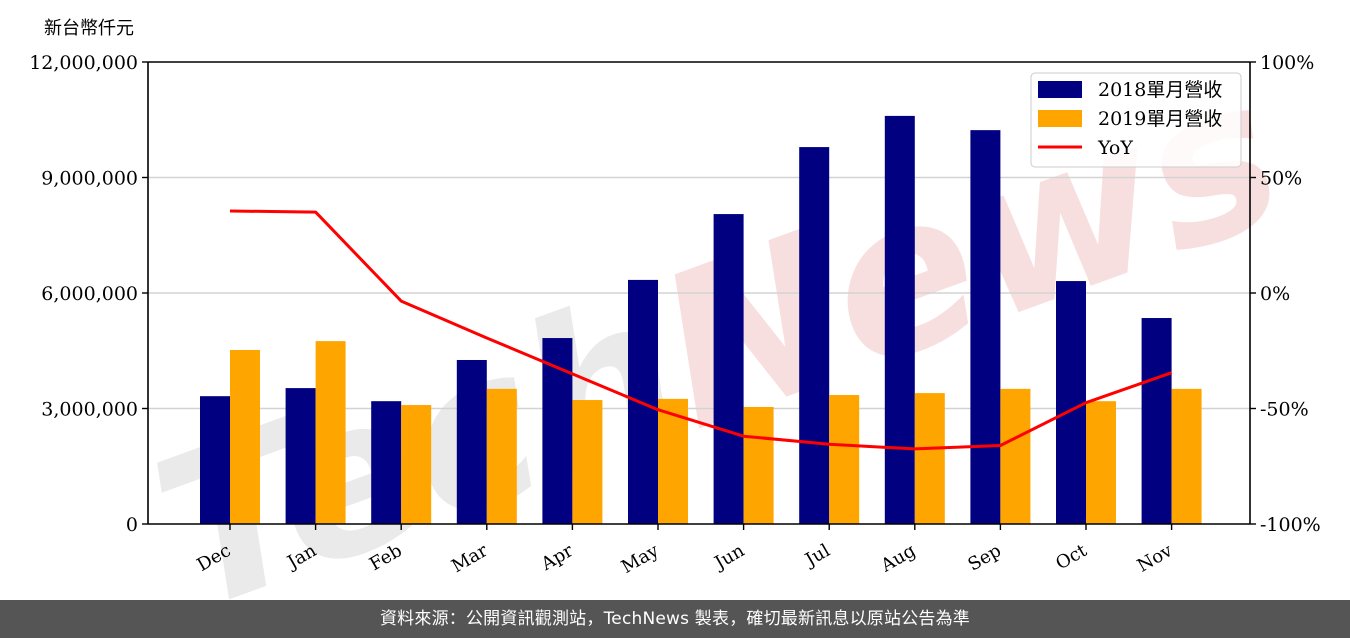 The height and width of the screenshot is (638, 1350). I want to click on x-tick-label-may: May, so click(640, 559).